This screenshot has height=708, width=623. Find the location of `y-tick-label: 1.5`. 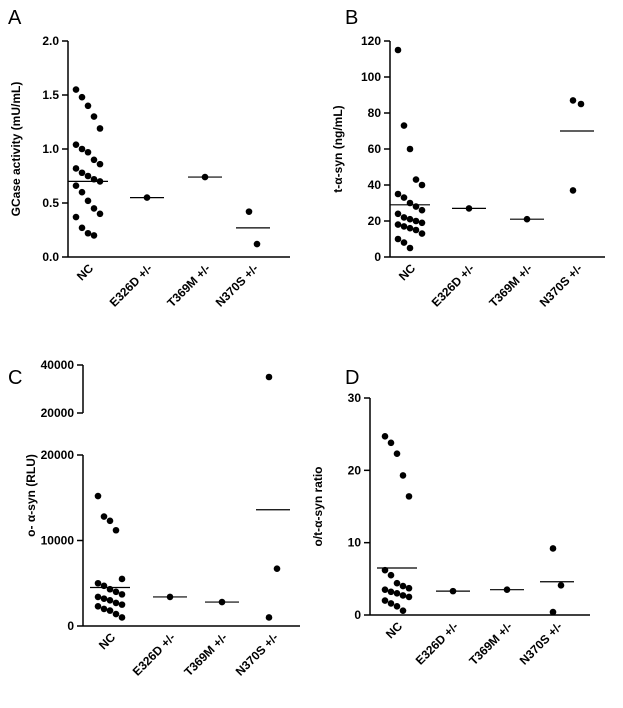

y-tick-label: 1.5 is located at coordinates (50, 95).